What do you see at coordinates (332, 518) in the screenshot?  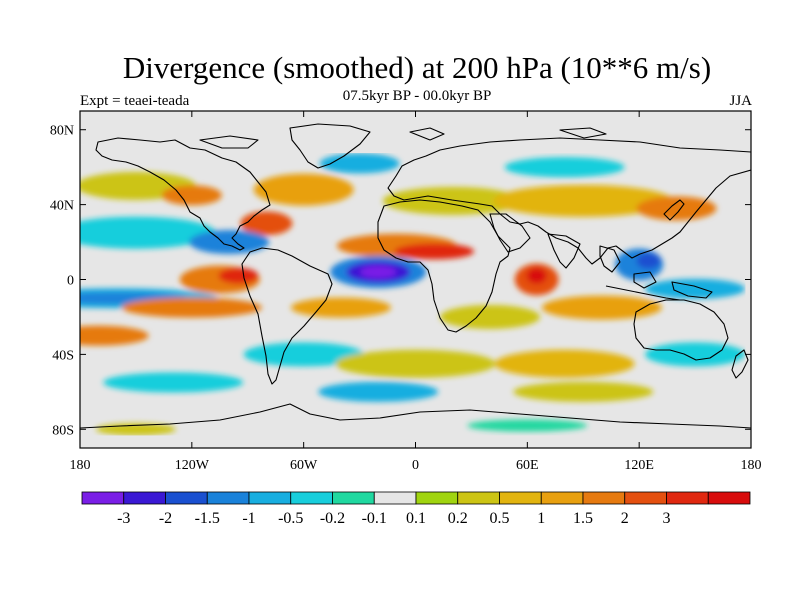 I see `colorbar-label: -0.2` at bounding box center [332, 518].